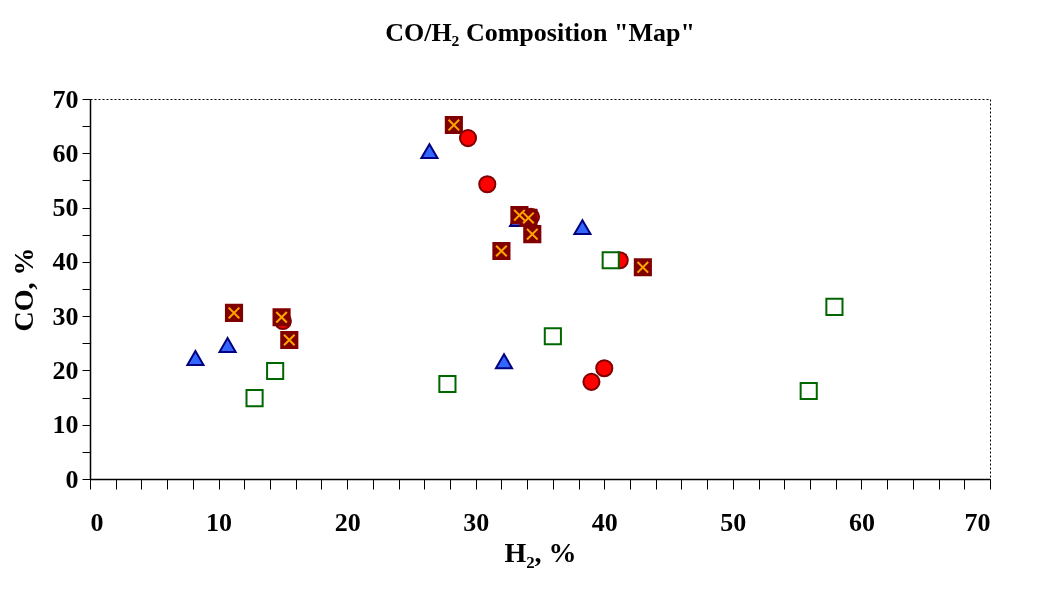  Describe the element at coordinates (65, 425) in the screenshot. I see `y-tick-label: 10` at that location.